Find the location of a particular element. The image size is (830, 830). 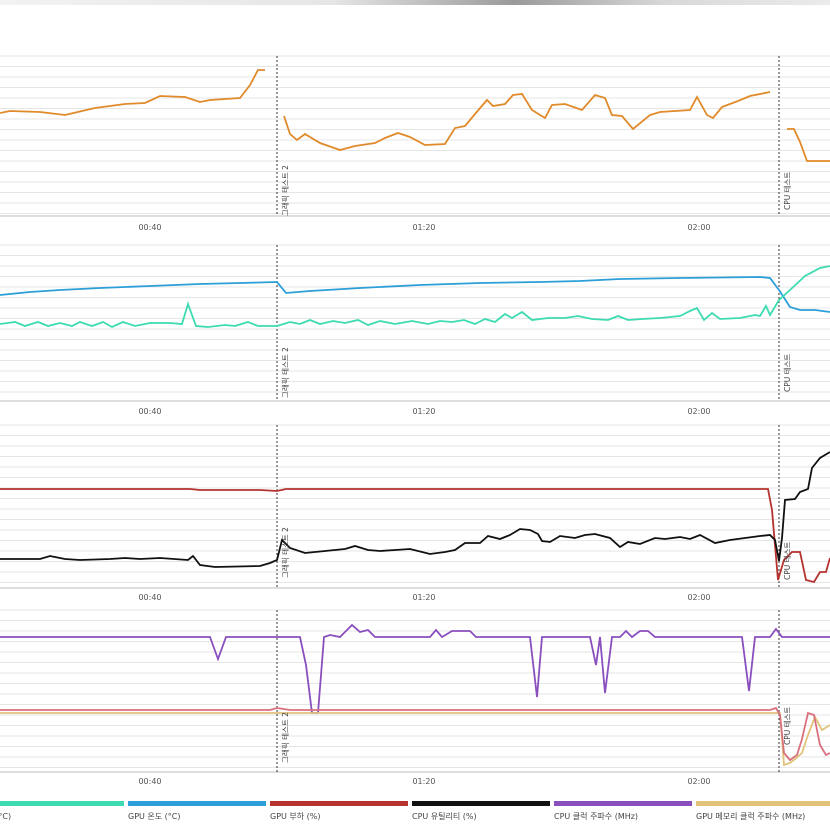

legend-label: CPU 유틸리티 (%) is located at coordinates (444, 816).